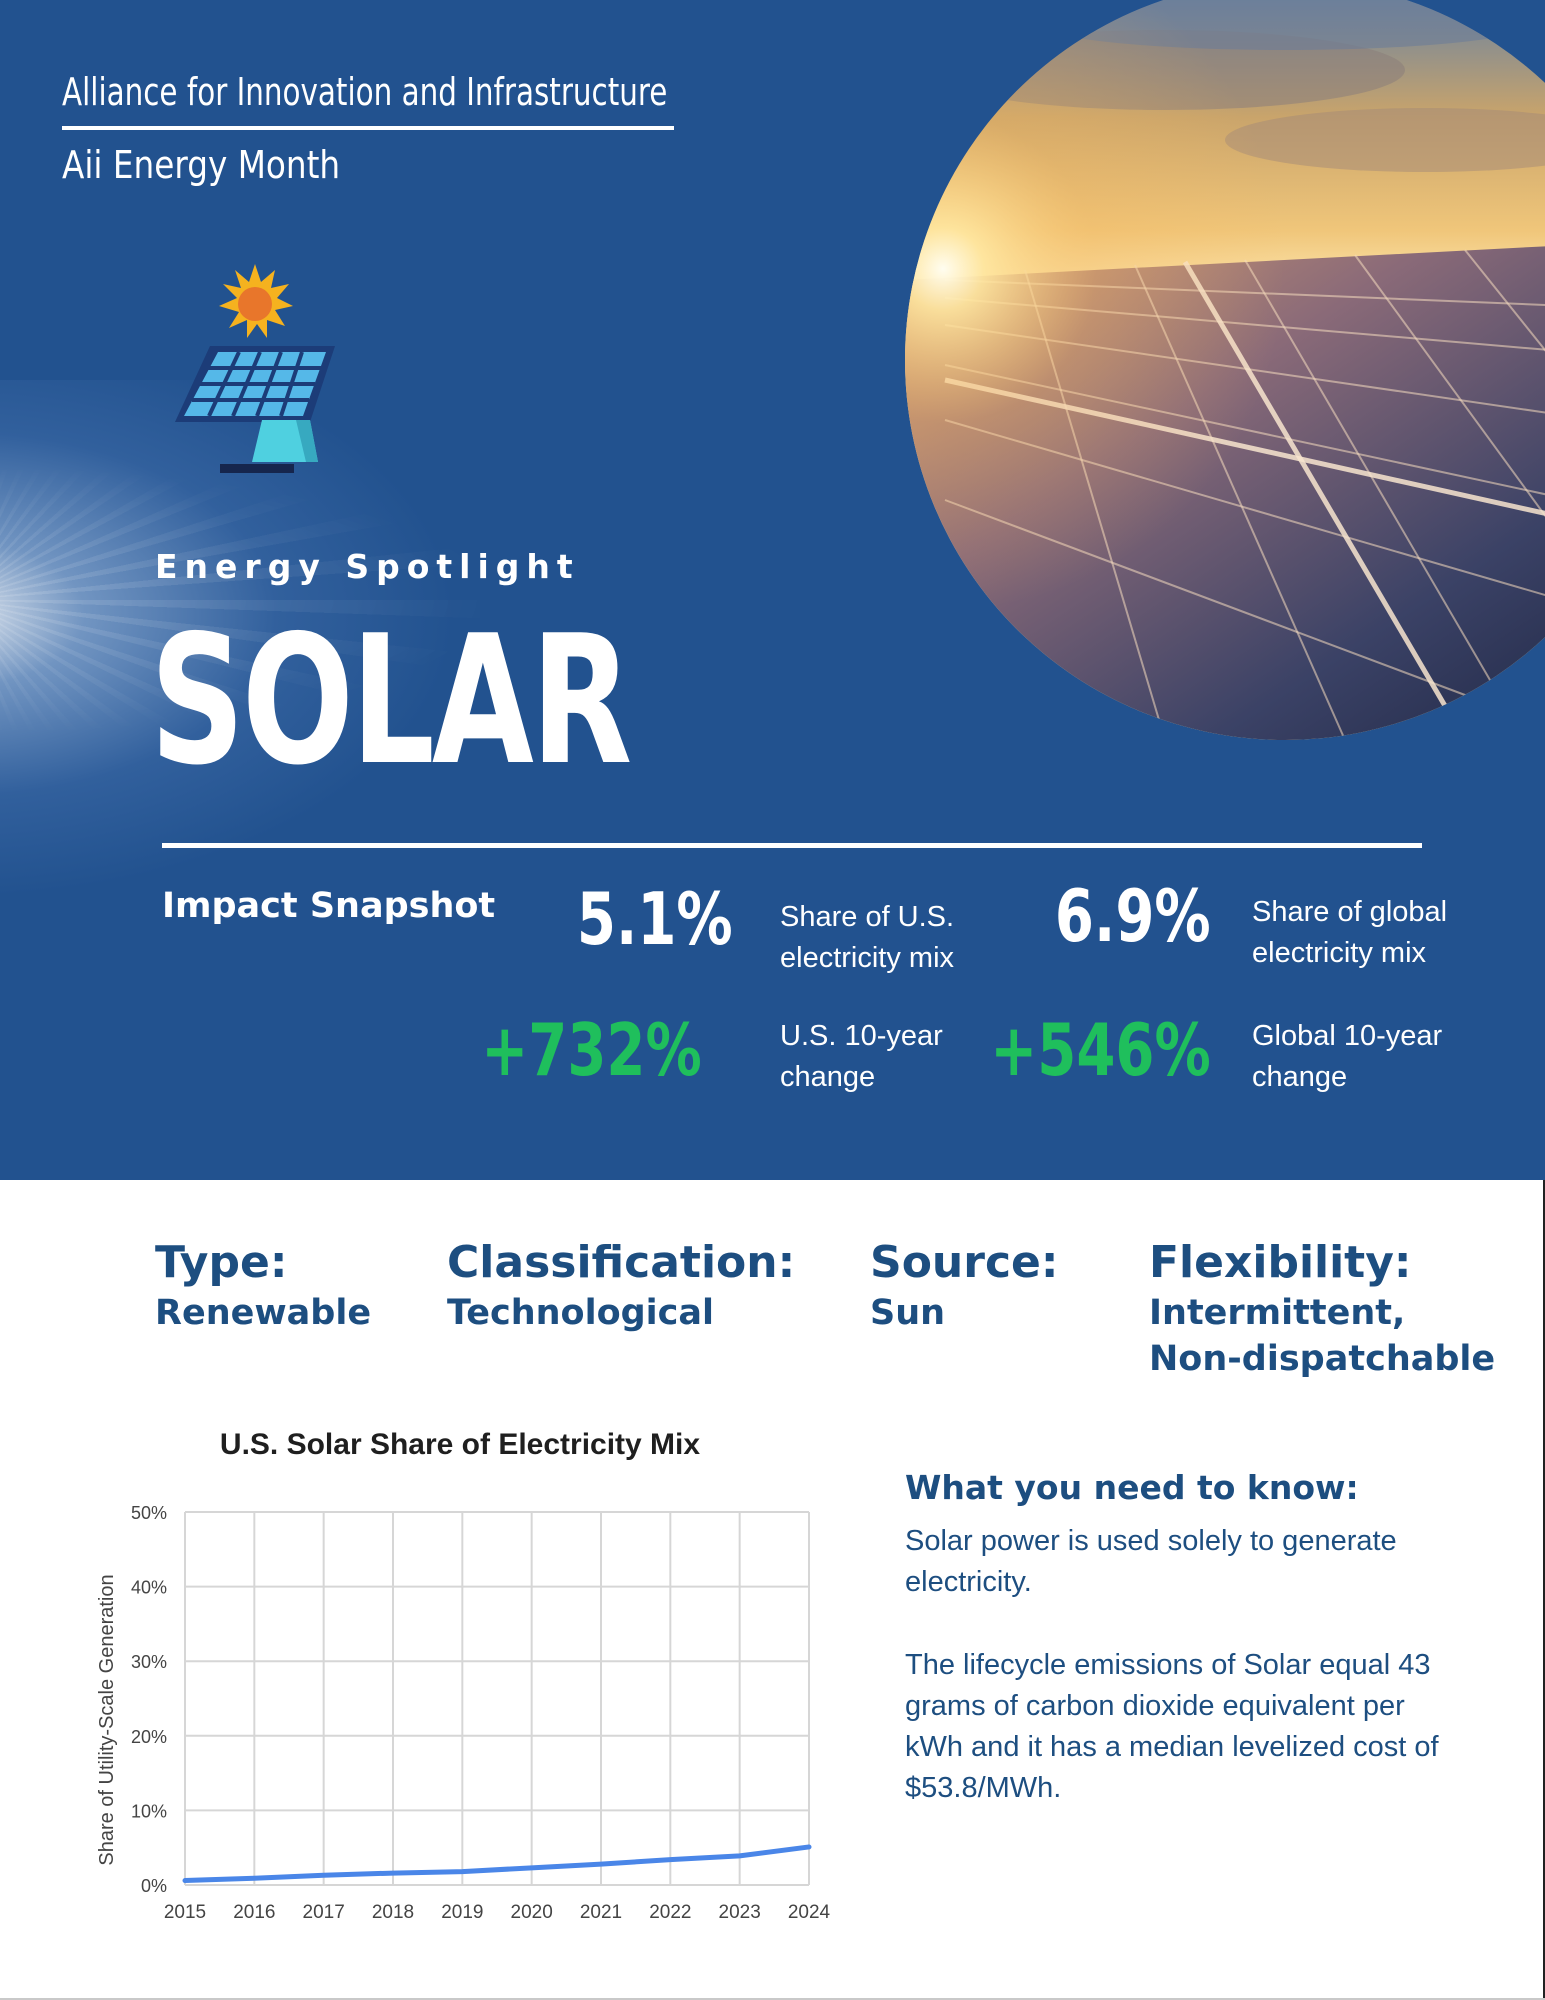 The width and height of the screenshot is (1545, 2000). I want to click on fact-type: Type: Renewable, so click(263, 1286).